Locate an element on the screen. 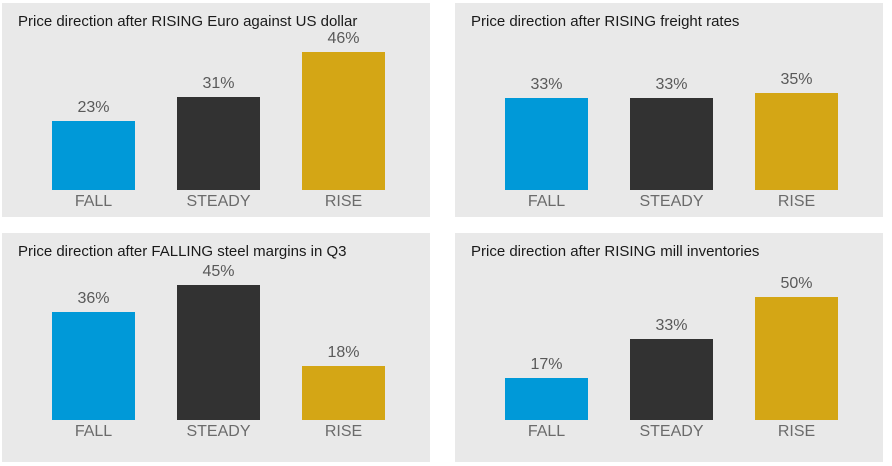 The width and height of the screenshot is (892, 466). bar-group-fall: 17% is located at coordinates (546, 388).